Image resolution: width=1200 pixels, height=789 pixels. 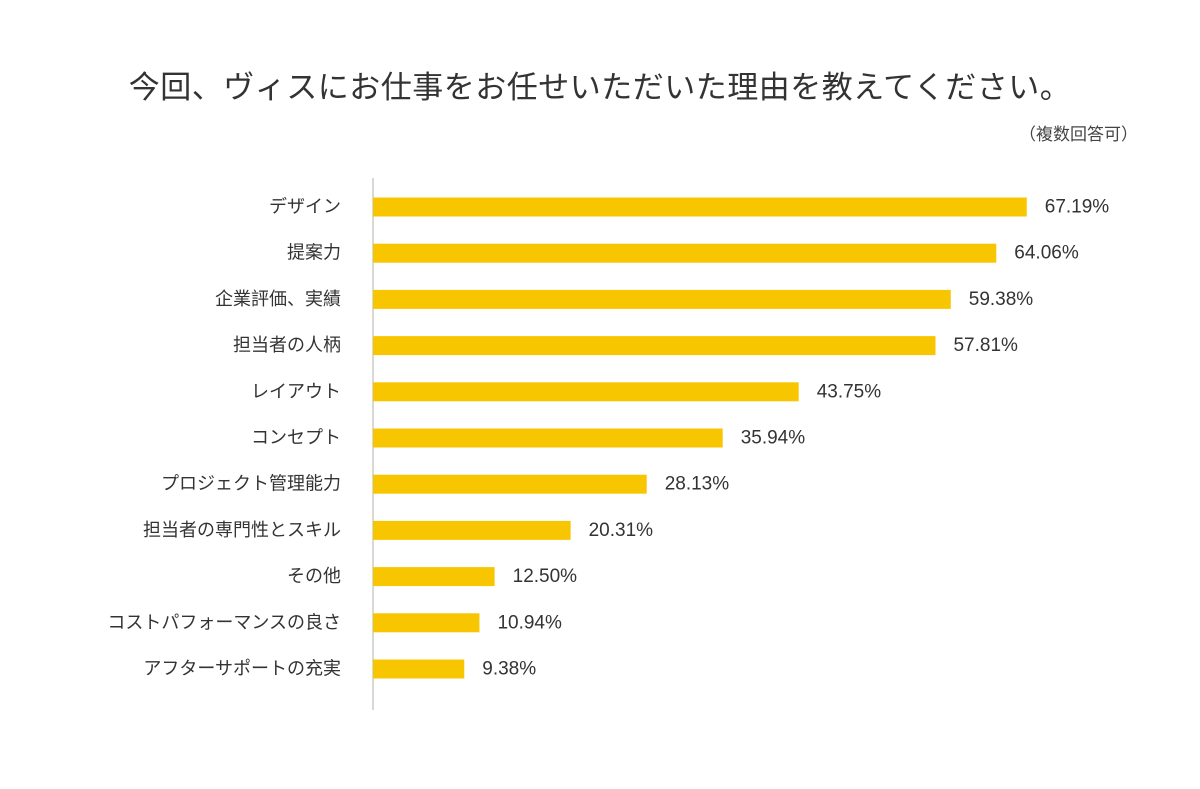 I want to click on category-label: アフターサポートの充実, so click(x=242, y=669).